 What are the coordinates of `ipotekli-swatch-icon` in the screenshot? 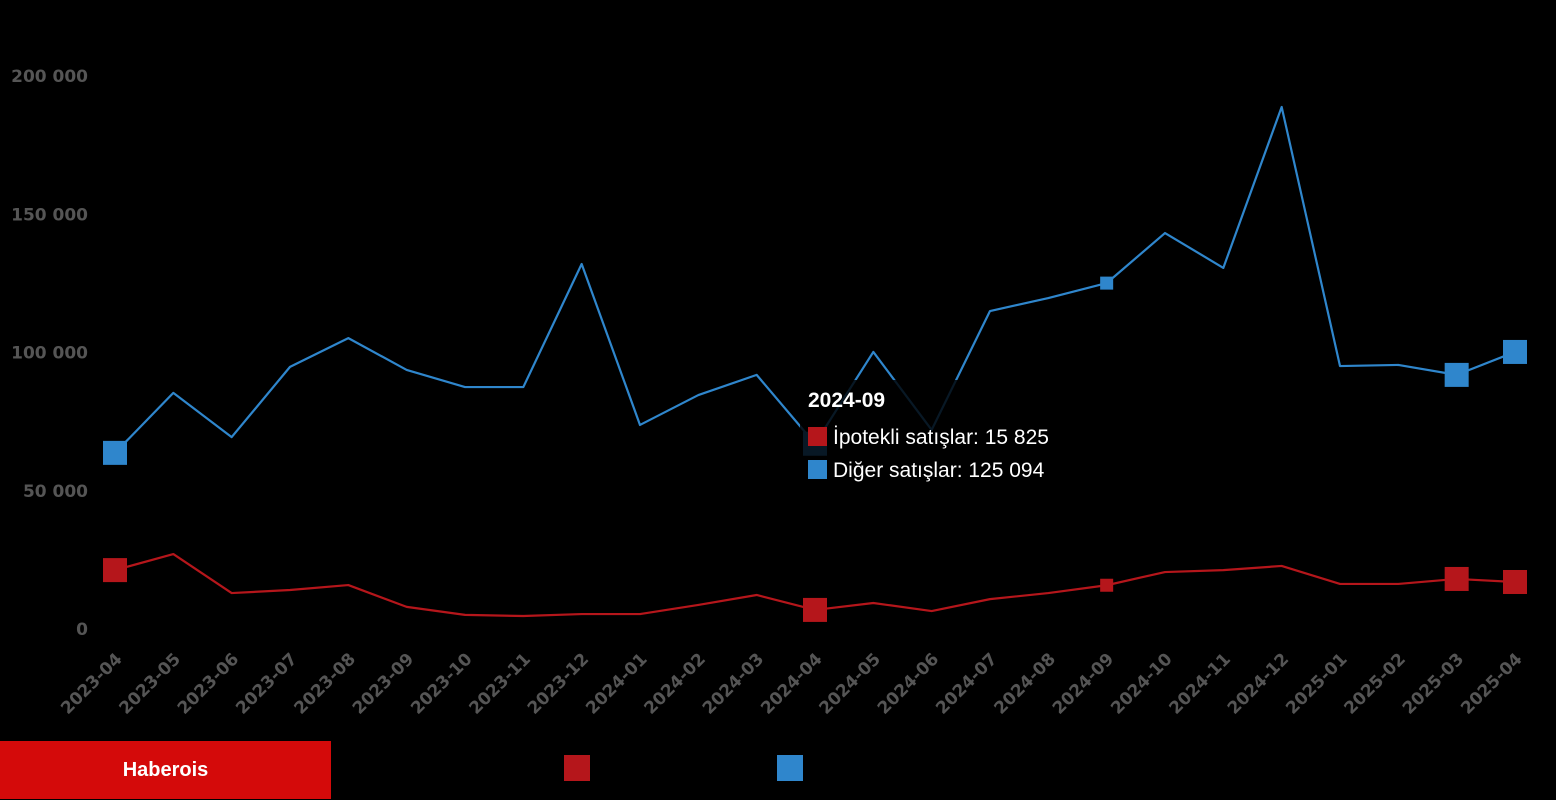 It's located at (817, 436).